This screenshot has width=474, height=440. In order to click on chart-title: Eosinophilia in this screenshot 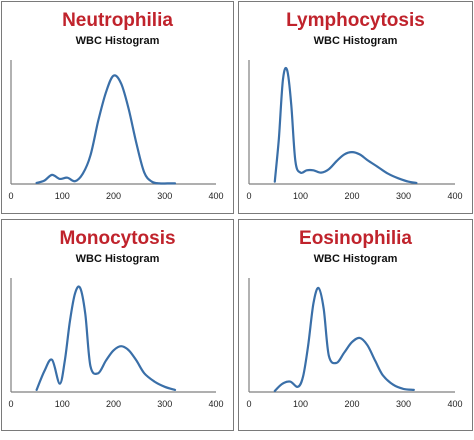, I will do `click(355, 238)`.